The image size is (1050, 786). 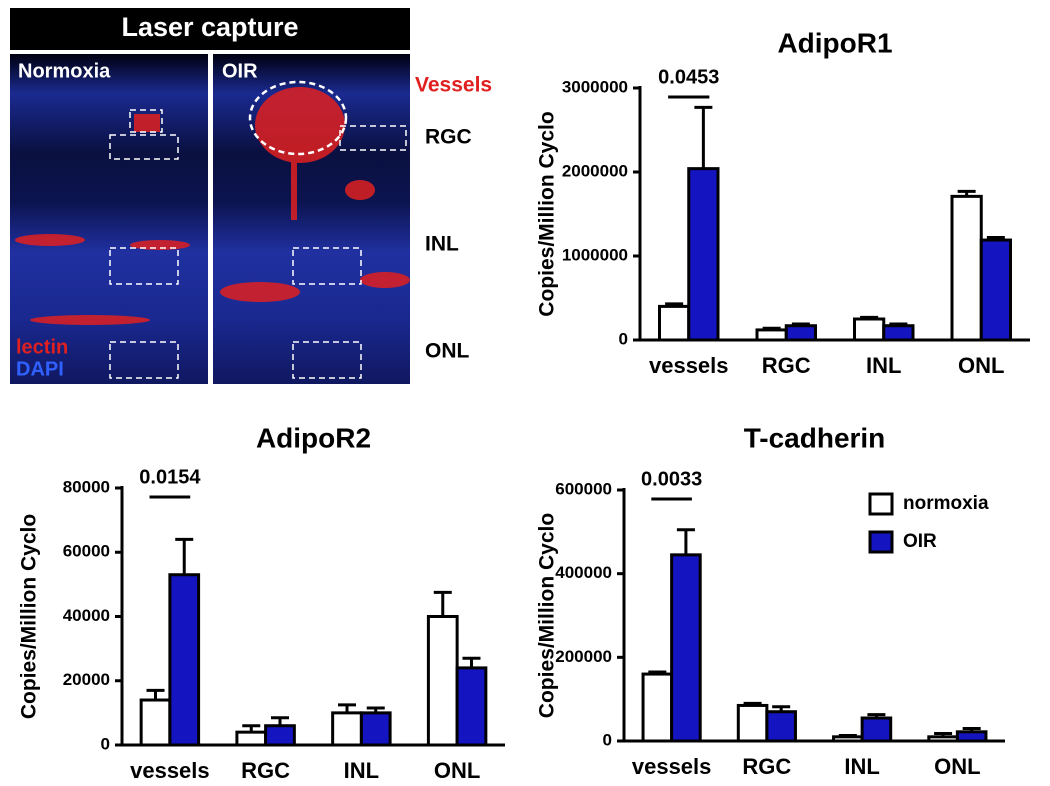 I want to click on p-value: 0.0033, so click(x=671, y=479).